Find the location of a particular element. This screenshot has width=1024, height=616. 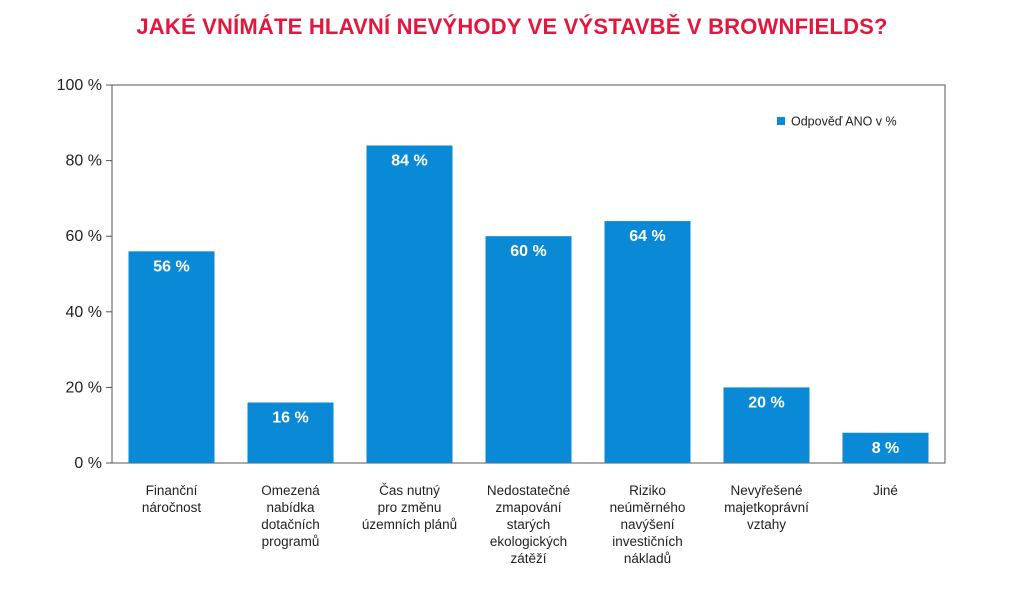

x-category-label-line: Nevyřešené is located at coordinates (766, 490).